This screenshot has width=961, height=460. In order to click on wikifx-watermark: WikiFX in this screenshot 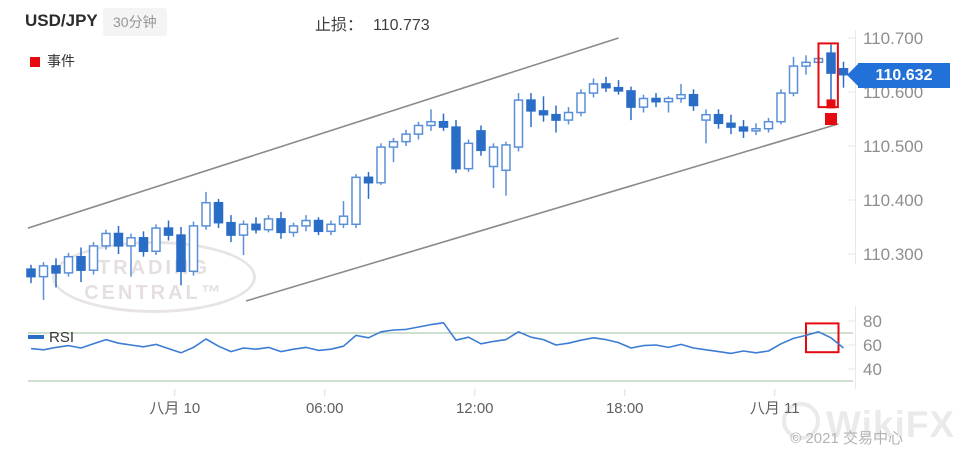, I will do `click(868, 424)`.